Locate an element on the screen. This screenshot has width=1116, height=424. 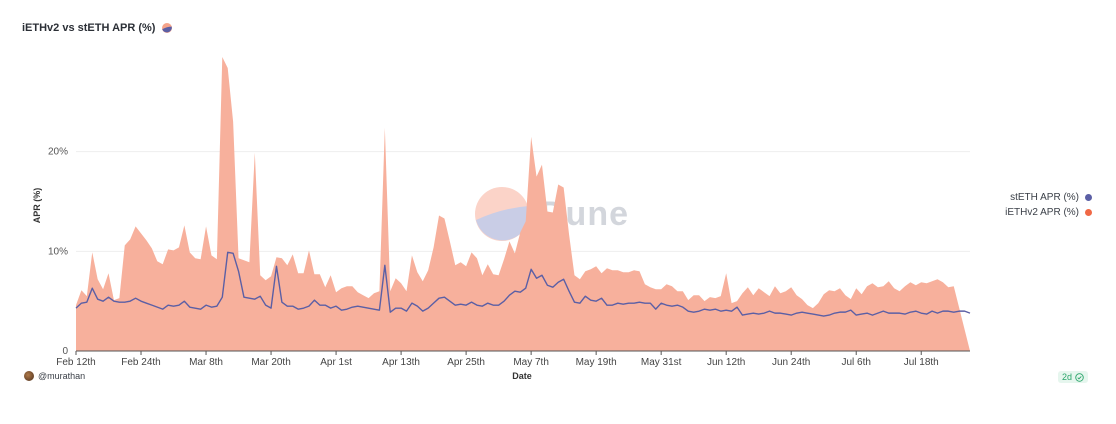
y-tick-label: 10% is located at coordinates (58, 251).